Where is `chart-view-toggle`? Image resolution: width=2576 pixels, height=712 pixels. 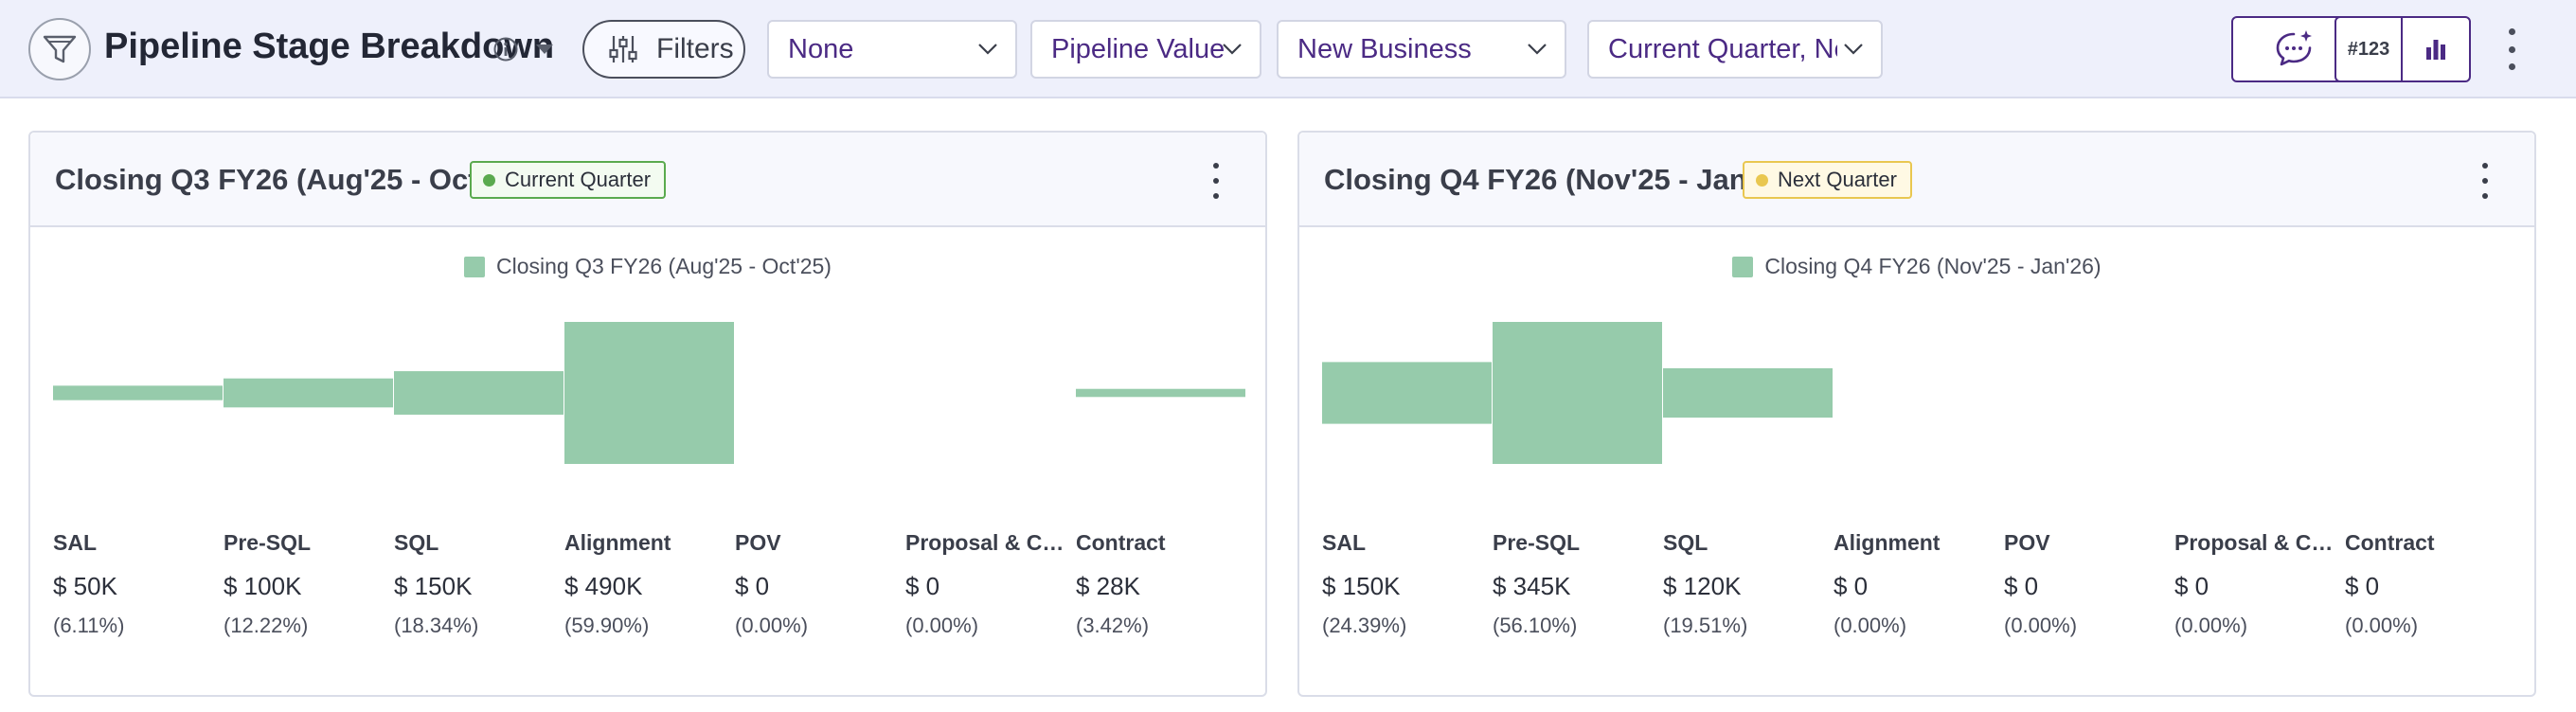 chart-view-toggle is located at coordinates (2436, 49).